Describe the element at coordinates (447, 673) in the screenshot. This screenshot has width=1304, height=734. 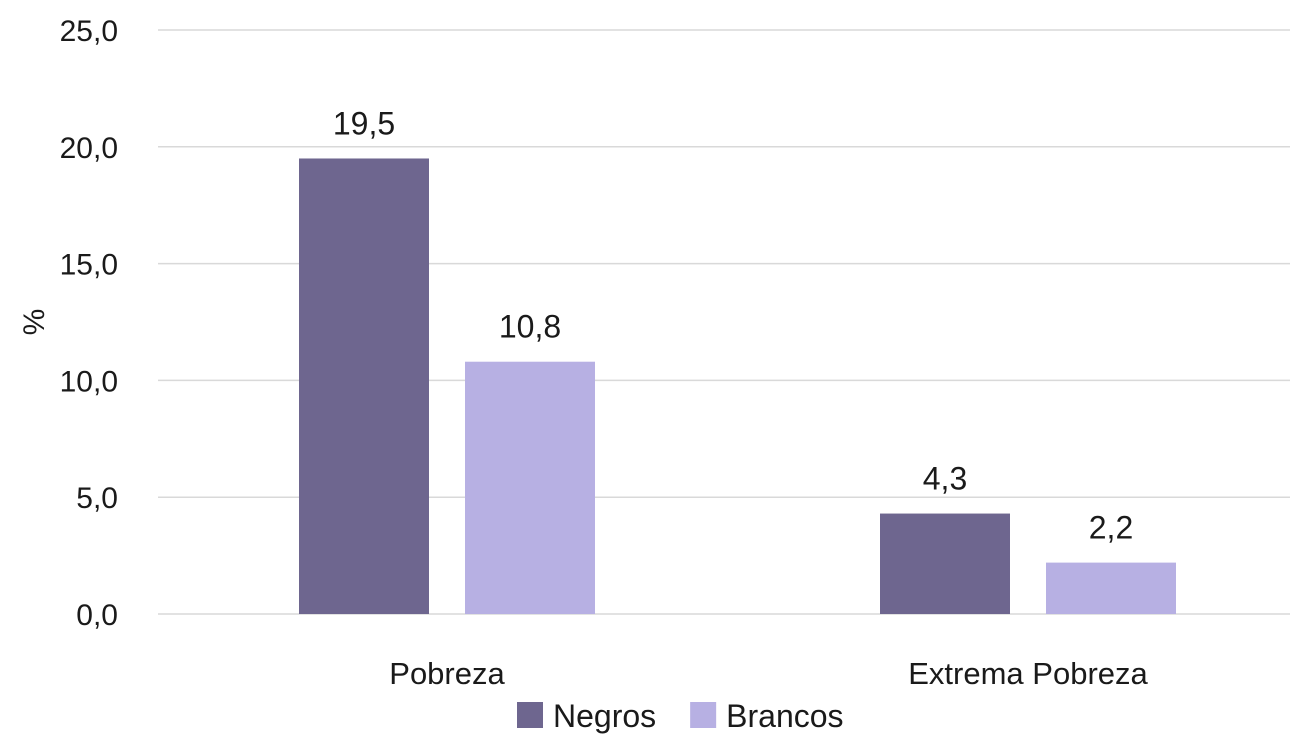
I see `x-category-label: Pobreza` at that location.